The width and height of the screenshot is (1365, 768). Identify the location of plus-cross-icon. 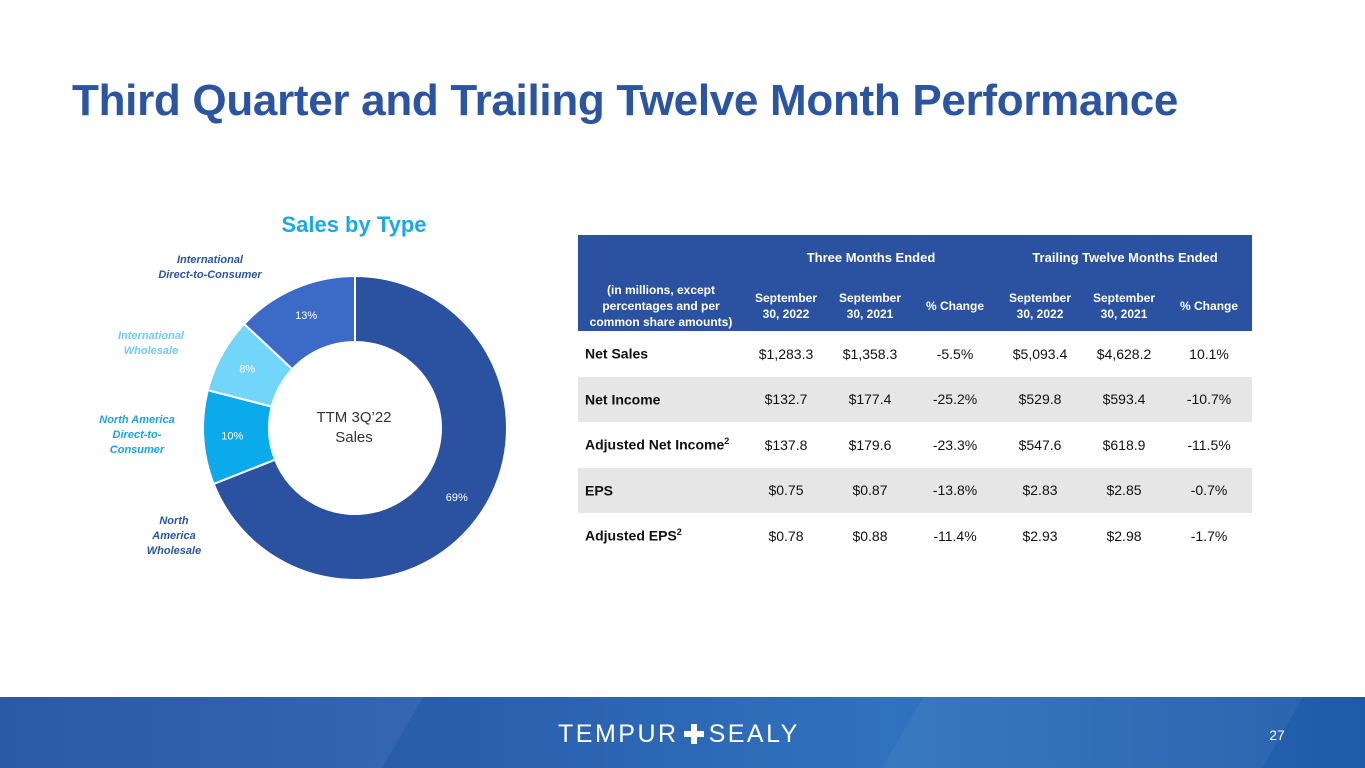
(694, 734).